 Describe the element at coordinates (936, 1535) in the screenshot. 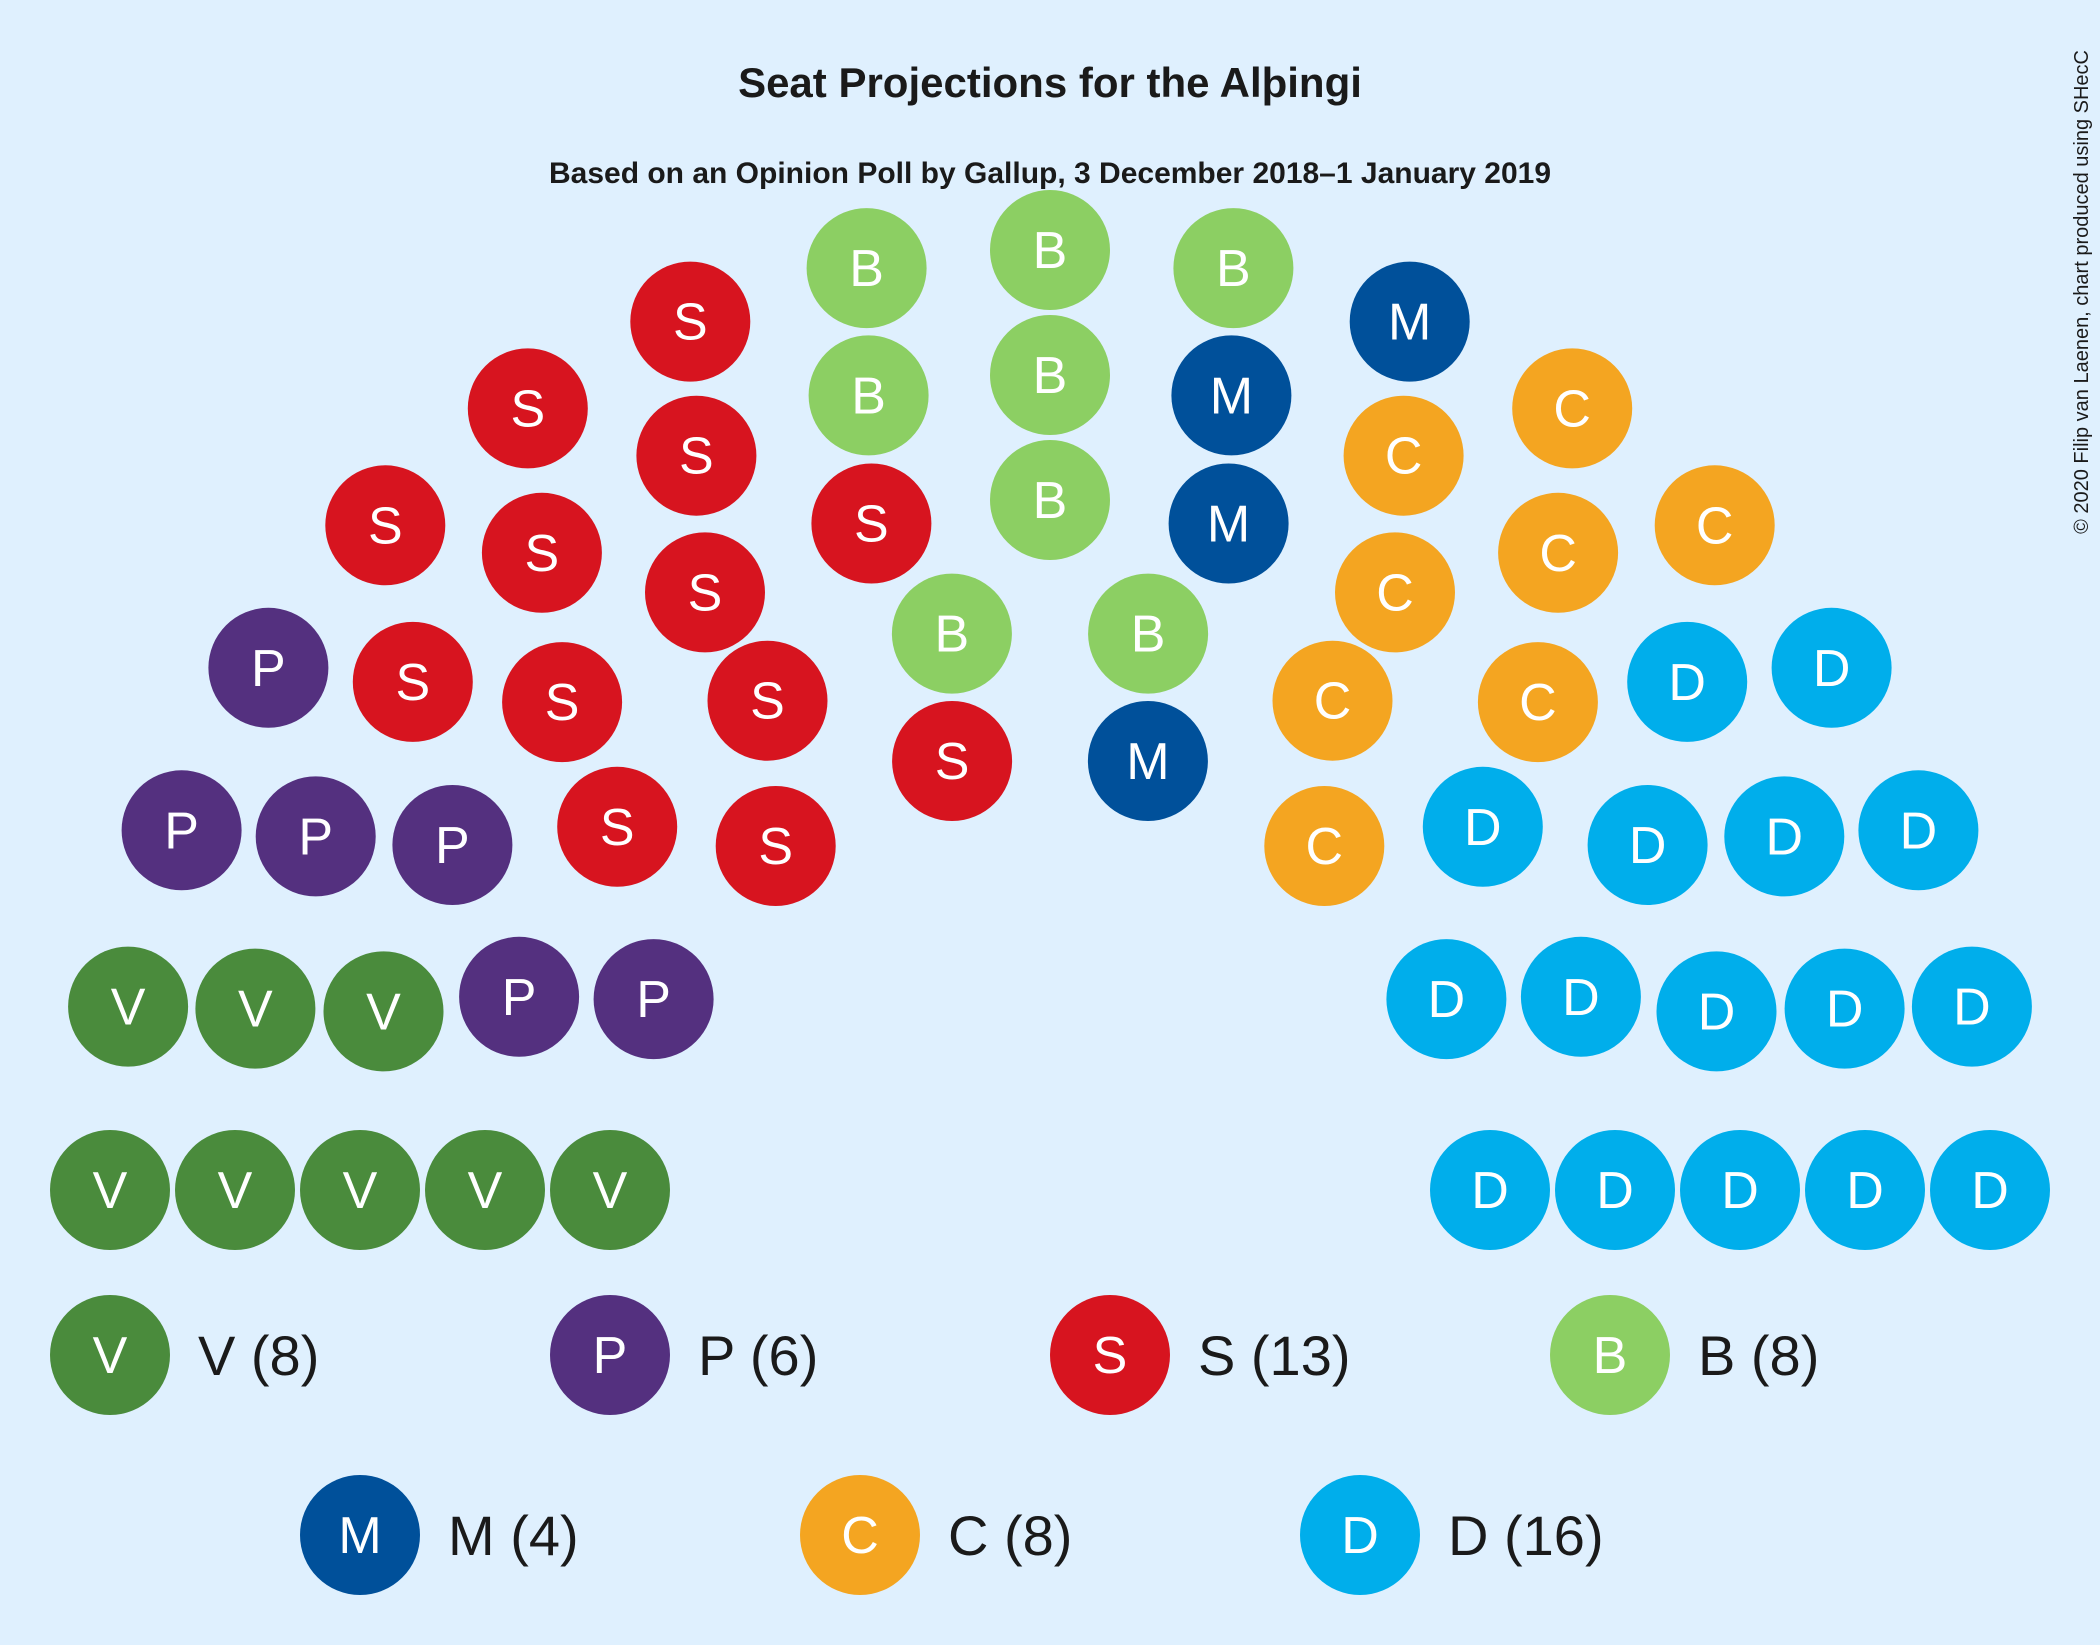

I see `legend-item-C: C C (8)` at that location.